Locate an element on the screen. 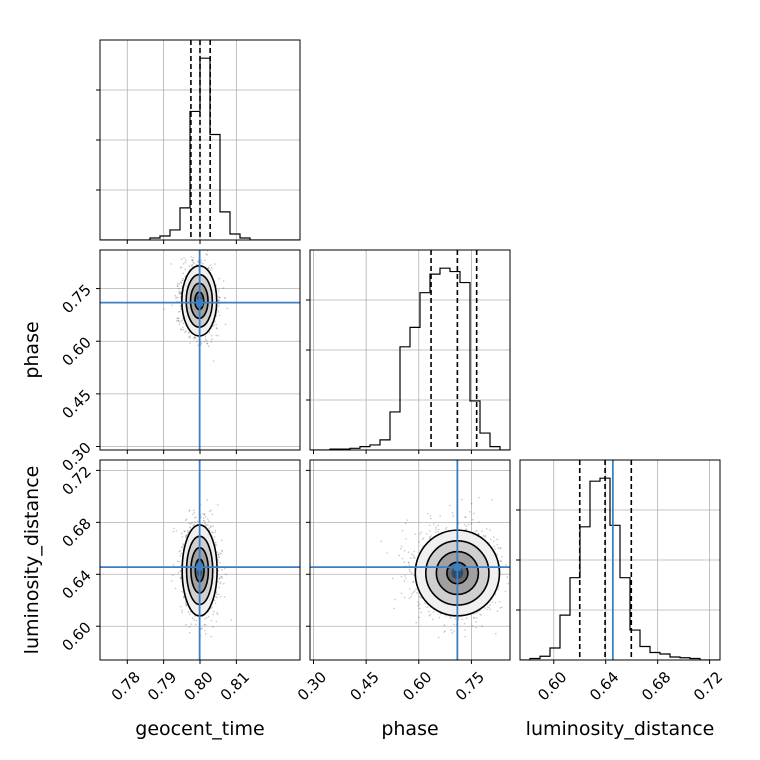  truth-marker is located at coordinates (200, 303).